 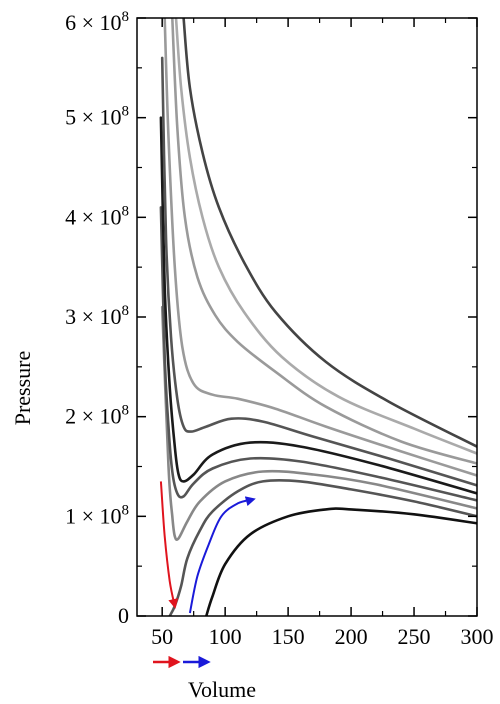 I want to click on y-tick-label: 0, so click(x=123, y=615).